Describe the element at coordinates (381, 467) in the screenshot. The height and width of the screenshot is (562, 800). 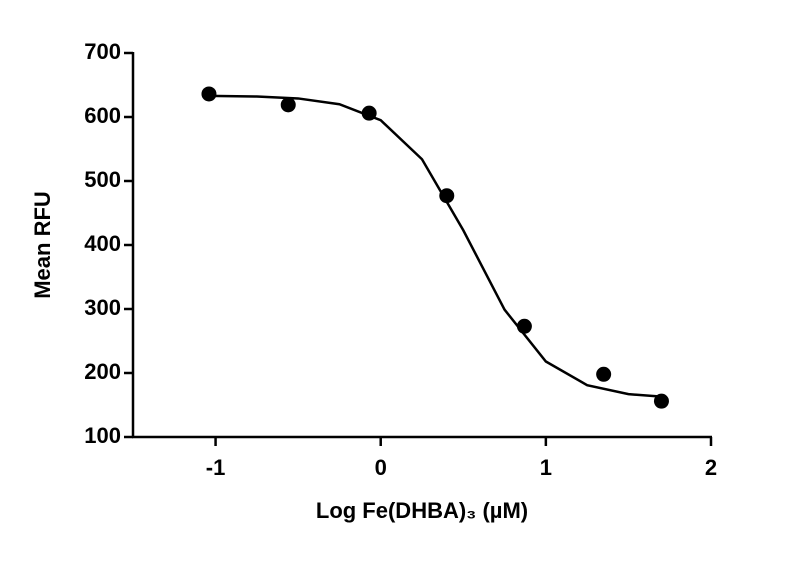
I see `x-tick-label: 0` at that location.